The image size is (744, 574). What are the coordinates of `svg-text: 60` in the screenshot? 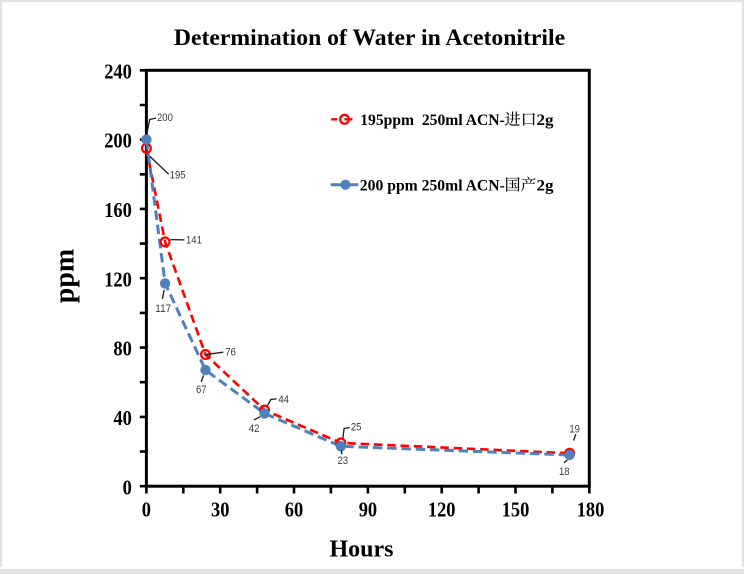 It's located at (294, 509).